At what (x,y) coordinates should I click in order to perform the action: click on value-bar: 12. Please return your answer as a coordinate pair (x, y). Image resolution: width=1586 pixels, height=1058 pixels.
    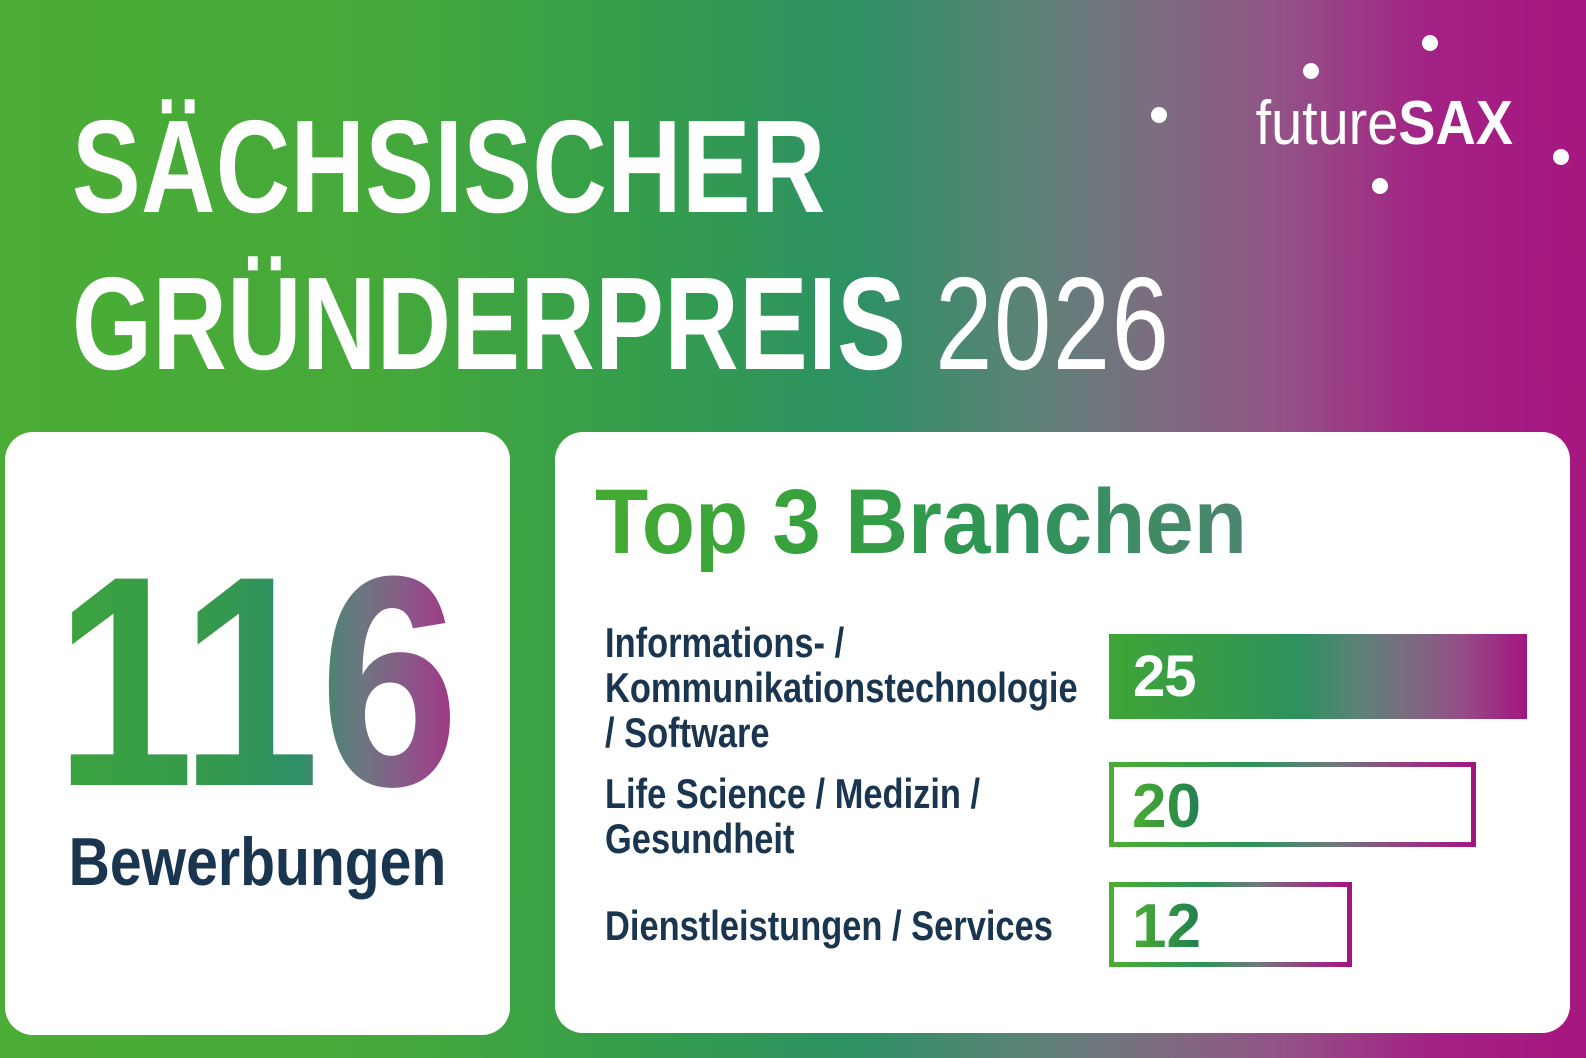
    Looking at the image, I should click on (1230, 924).